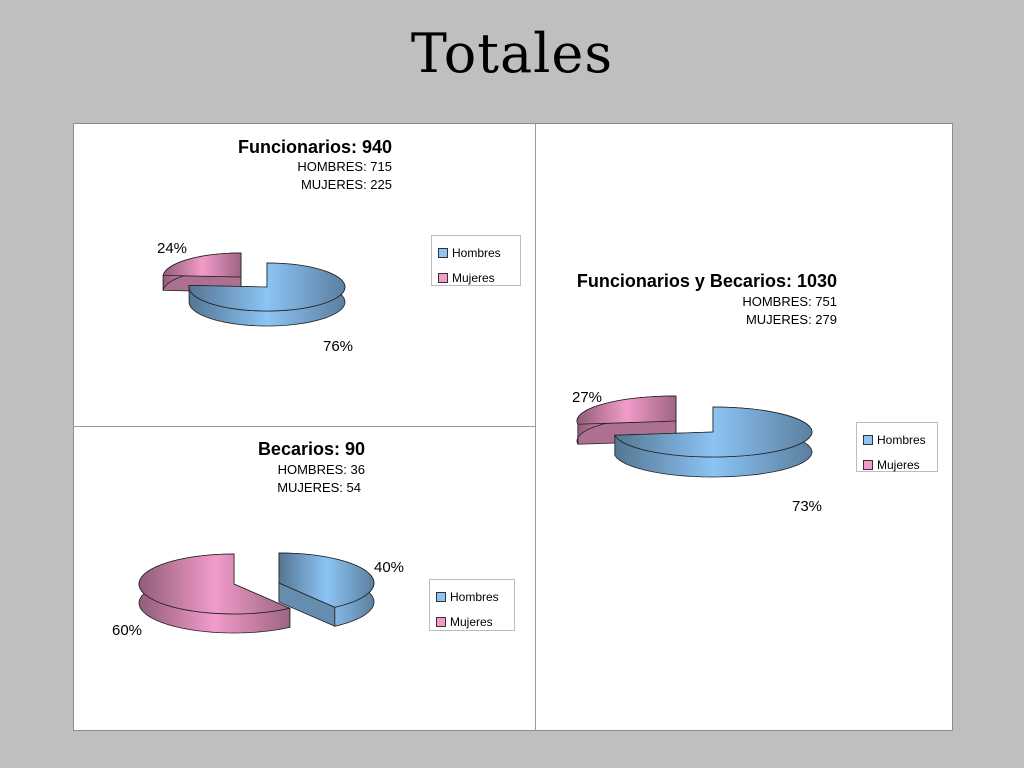 Image resolution: width=1024 pixels, height=768 pixels. What do you see at coordinates (344, 166) in the screenshot?
I see `chart-line-hombres: HOMBRES: 715` at bounding box center [344, 166].